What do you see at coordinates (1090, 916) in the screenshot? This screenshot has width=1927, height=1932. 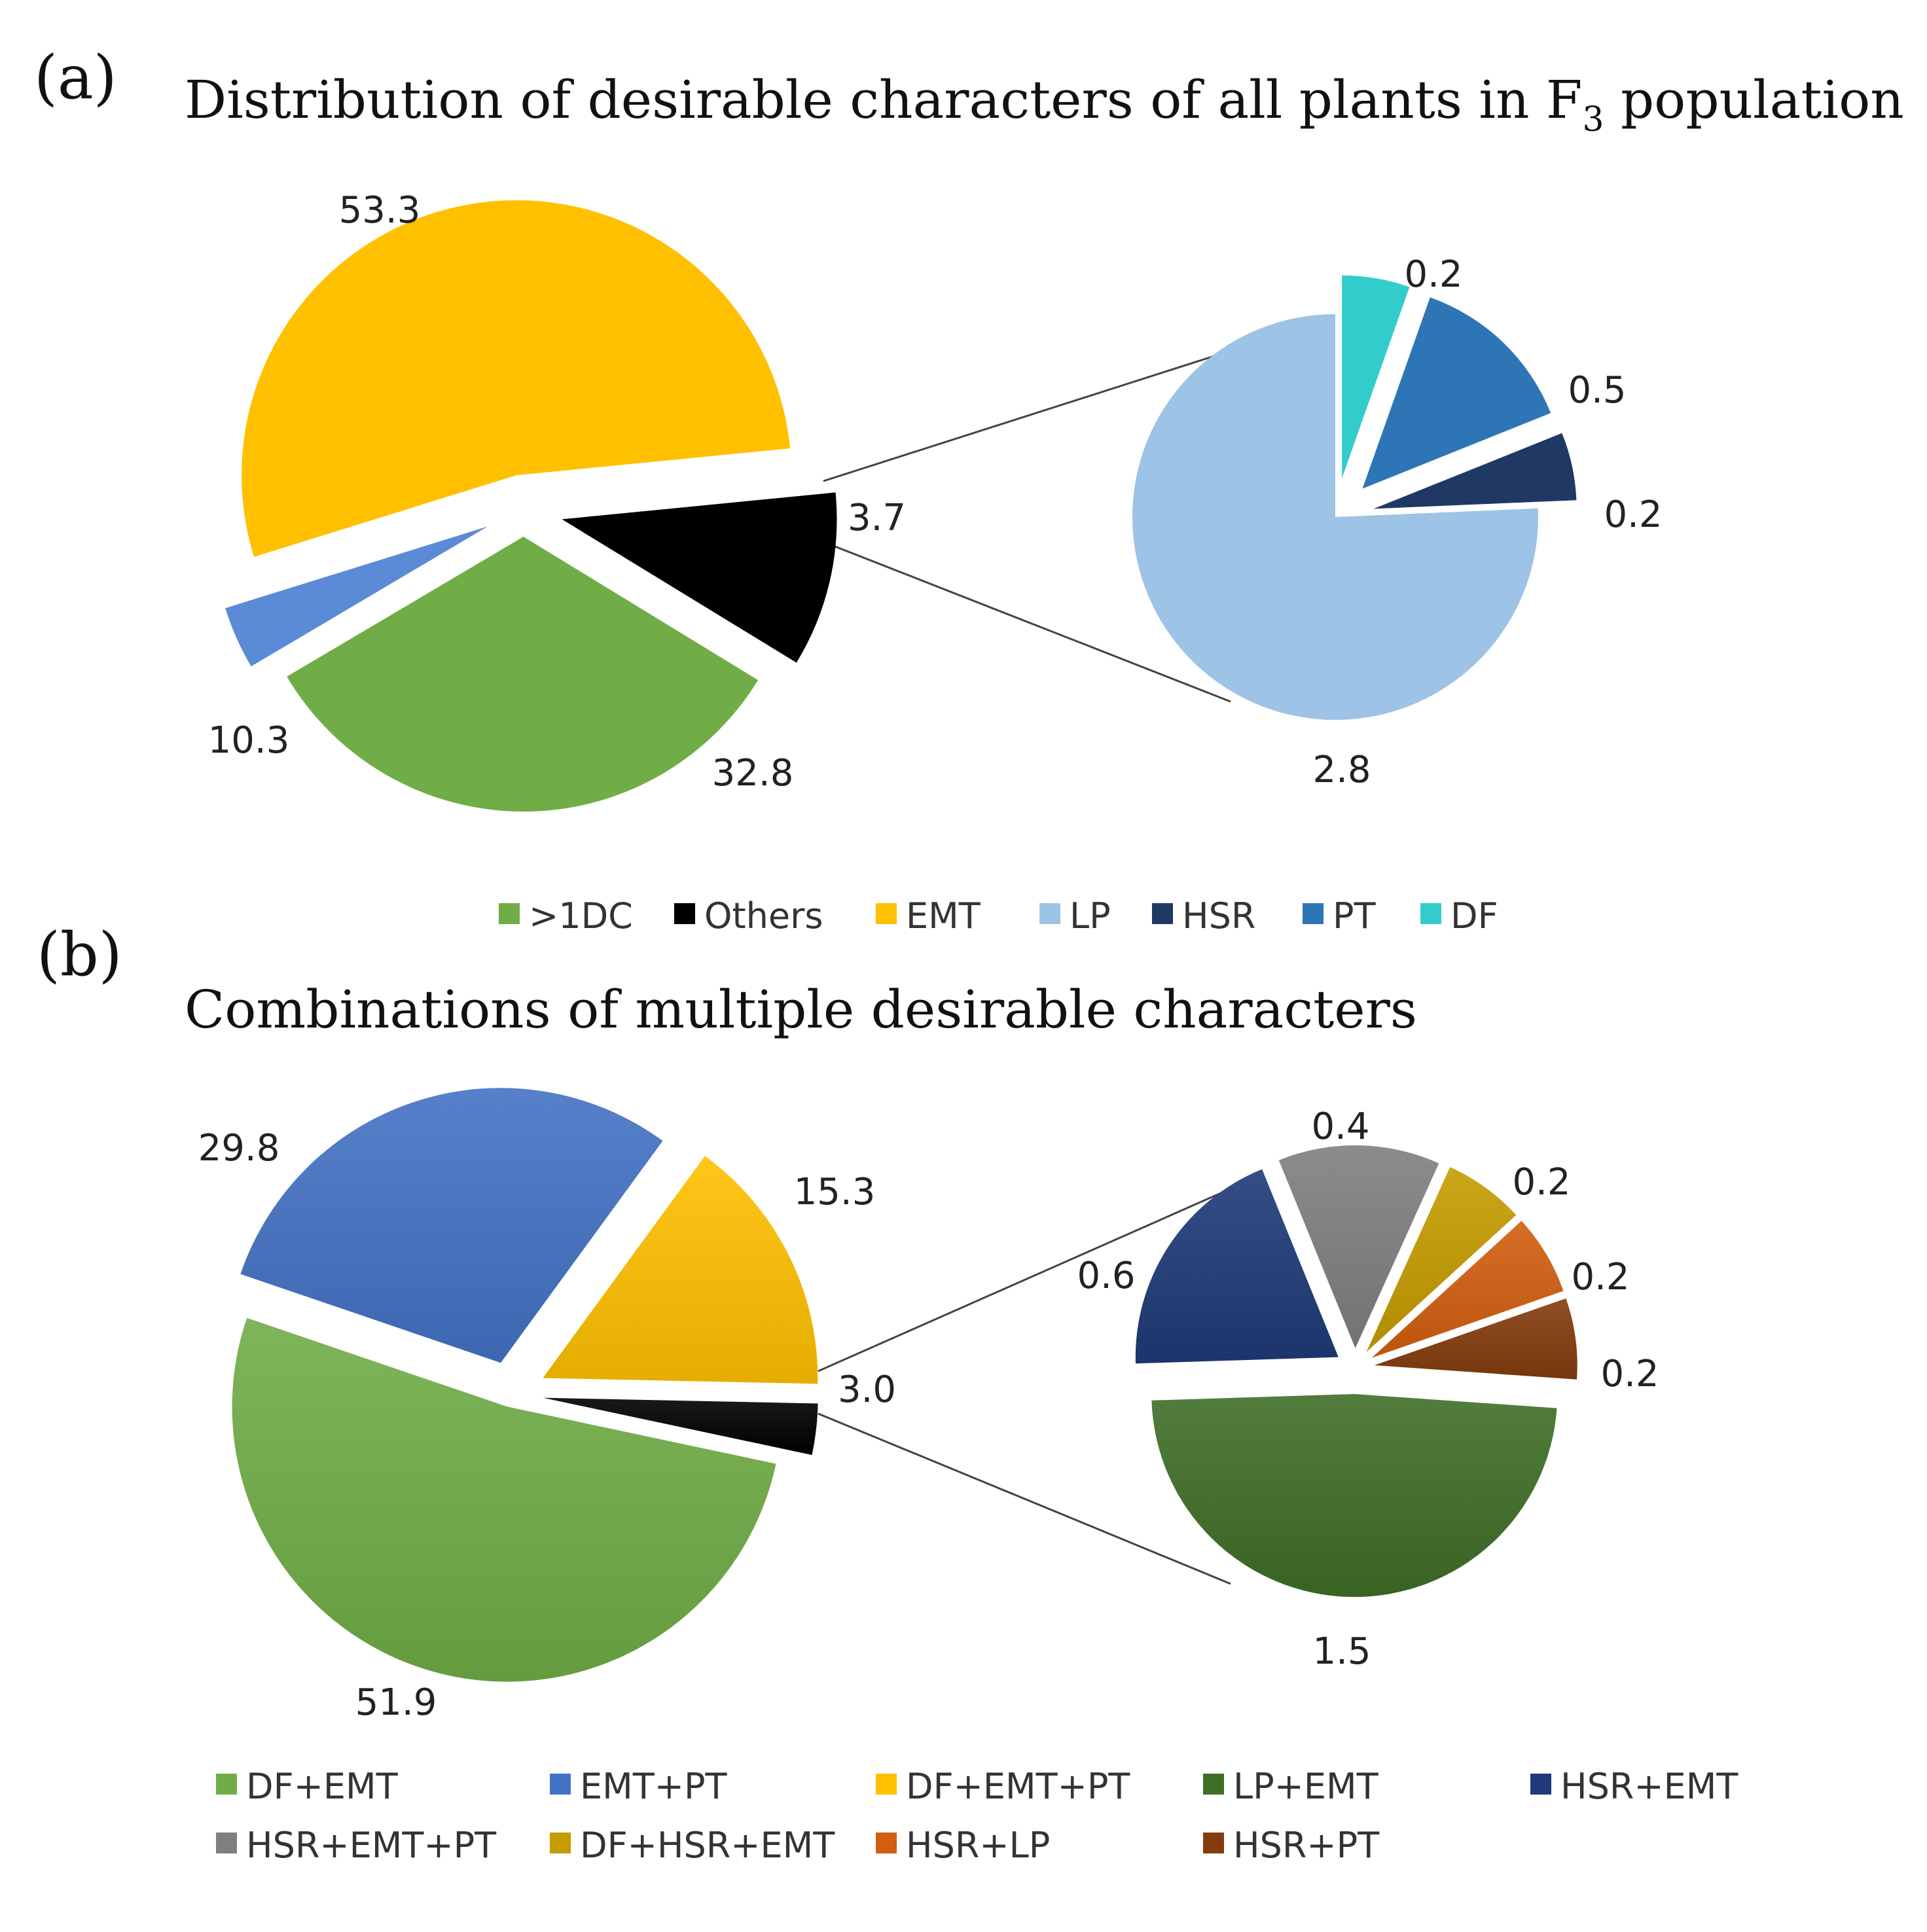 I see `a-legend-label-lp: LP` at bounding box center [1090, 916].